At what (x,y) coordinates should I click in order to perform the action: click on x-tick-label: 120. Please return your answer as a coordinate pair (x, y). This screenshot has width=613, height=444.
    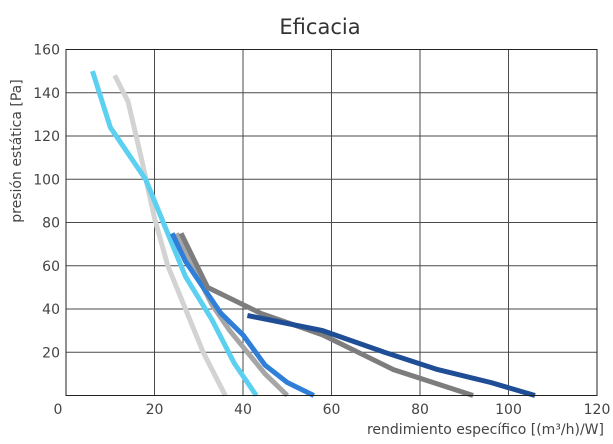
    Looking at the image, I should click on (597, 410).